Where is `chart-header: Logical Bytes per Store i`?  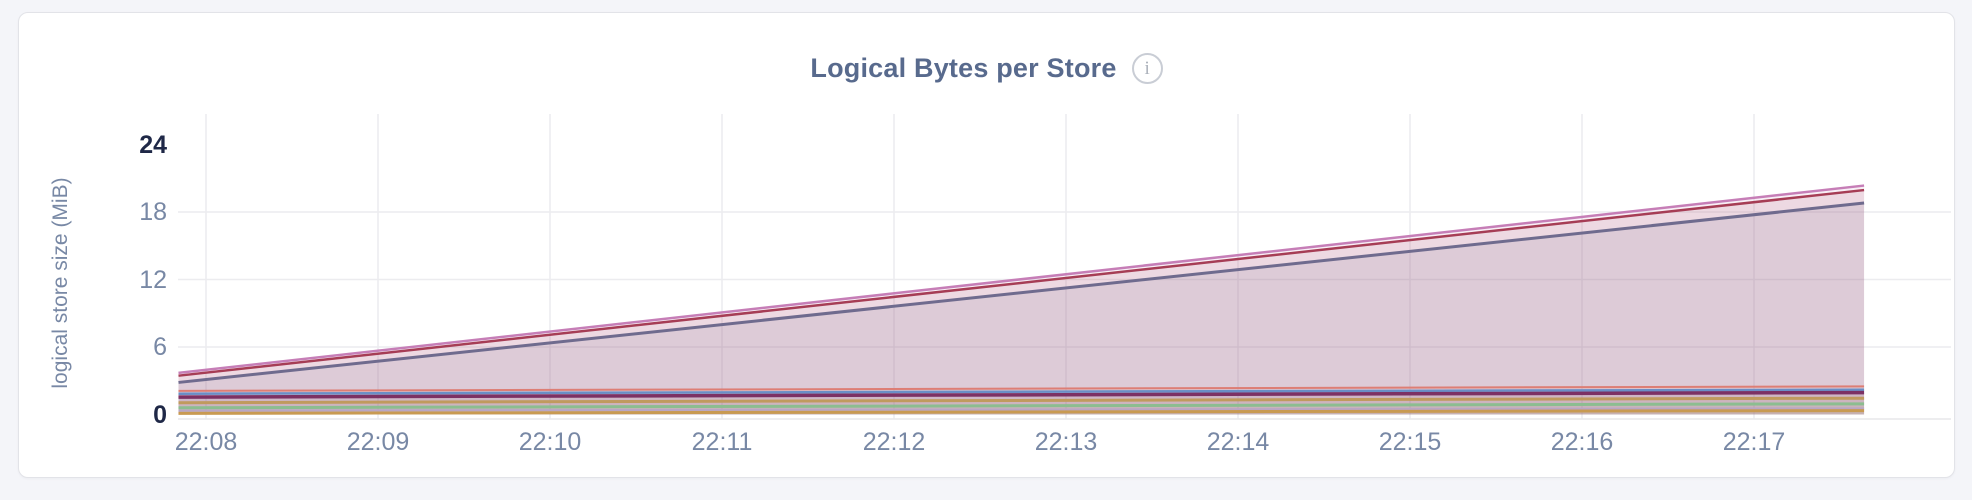 chart-header: Logical Bytes per Store i is located at coordinates (986, 68).